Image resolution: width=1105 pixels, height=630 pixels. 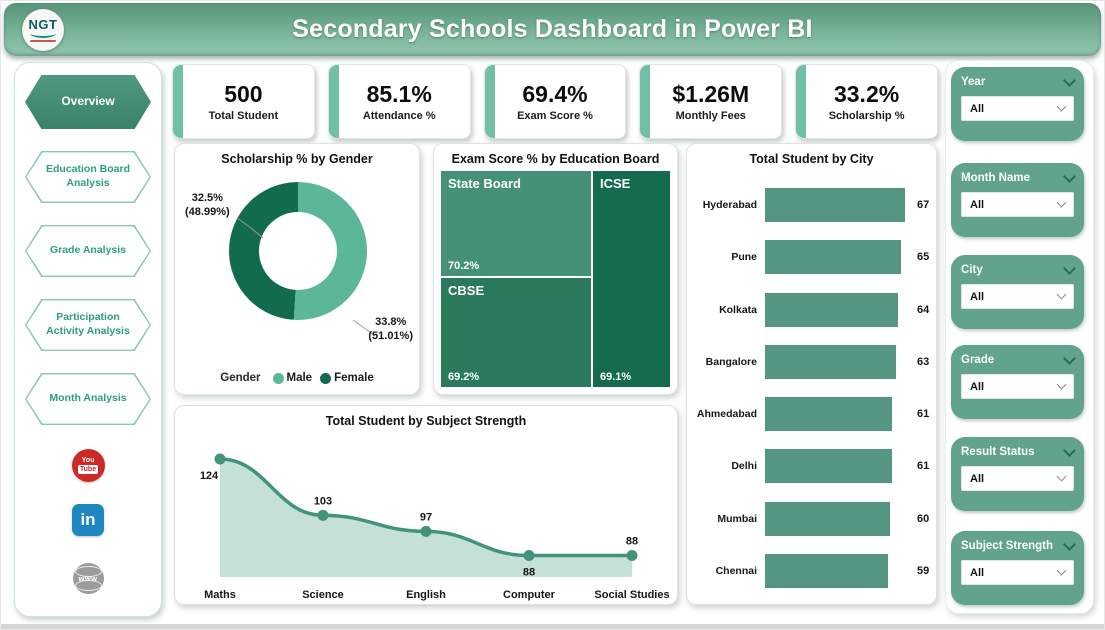 I want to click on filter-header-city: City, so click(x=1018, y=268).